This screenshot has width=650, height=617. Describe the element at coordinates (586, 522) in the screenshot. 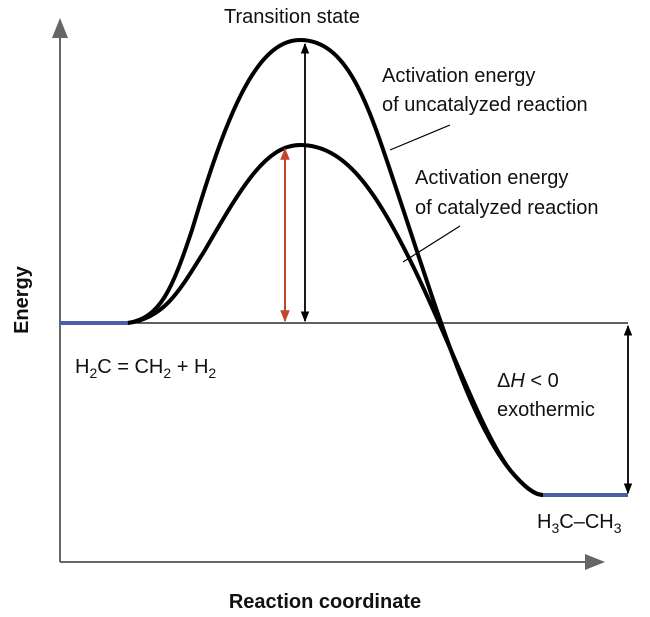

I see `text-part: C–CH` at that location.